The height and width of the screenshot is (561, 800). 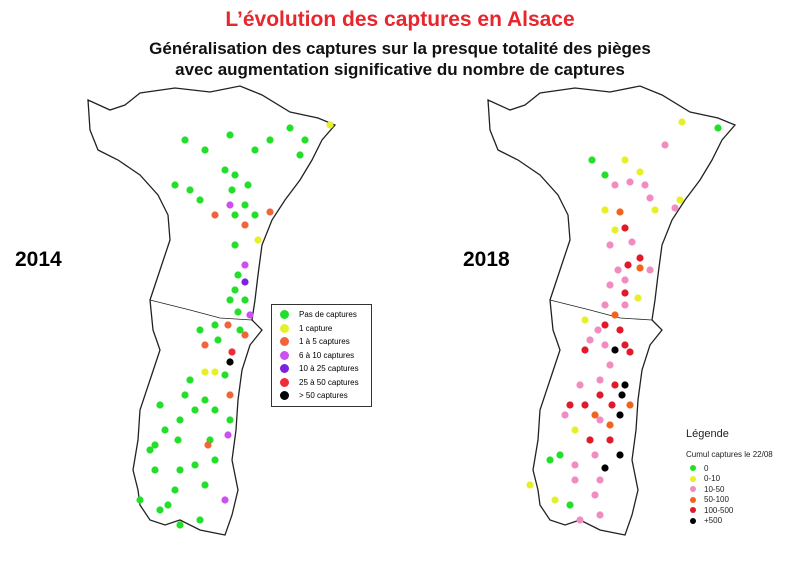 I want to click on year-2018: 2018, so click(x=486, y=259).